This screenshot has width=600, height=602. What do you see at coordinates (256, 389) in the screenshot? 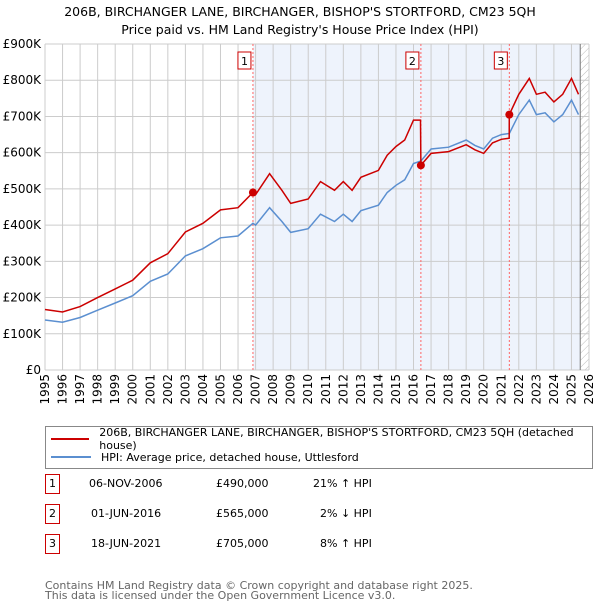
I see `x-tick-label: 2007` at bounding box center [256, 389].